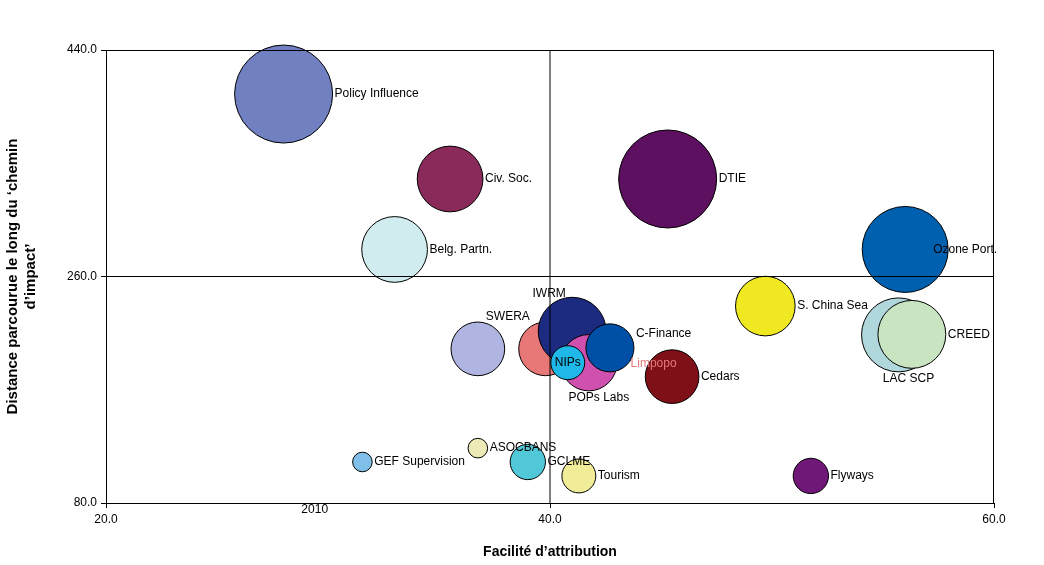 The image size is (1044, 565). What do you see at coordinates (599, 397) in the screenshot?
I see `series-label: POPs Labs` at bounding box center [599, 397].